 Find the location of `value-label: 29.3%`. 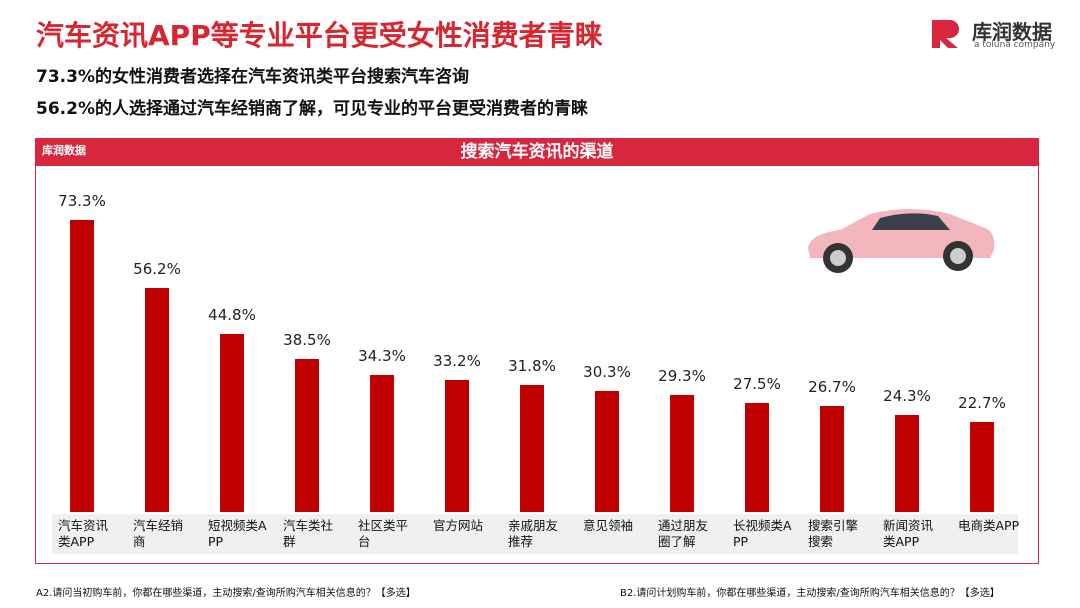

value-label: 29.3% is located at coordinates (682, 376).